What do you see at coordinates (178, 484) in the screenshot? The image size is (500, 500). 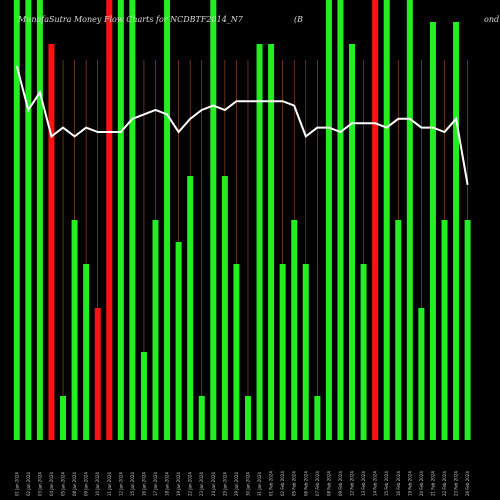 I see `x-tick-label: 19 Jan 2024` at bounding box center [178, 484].